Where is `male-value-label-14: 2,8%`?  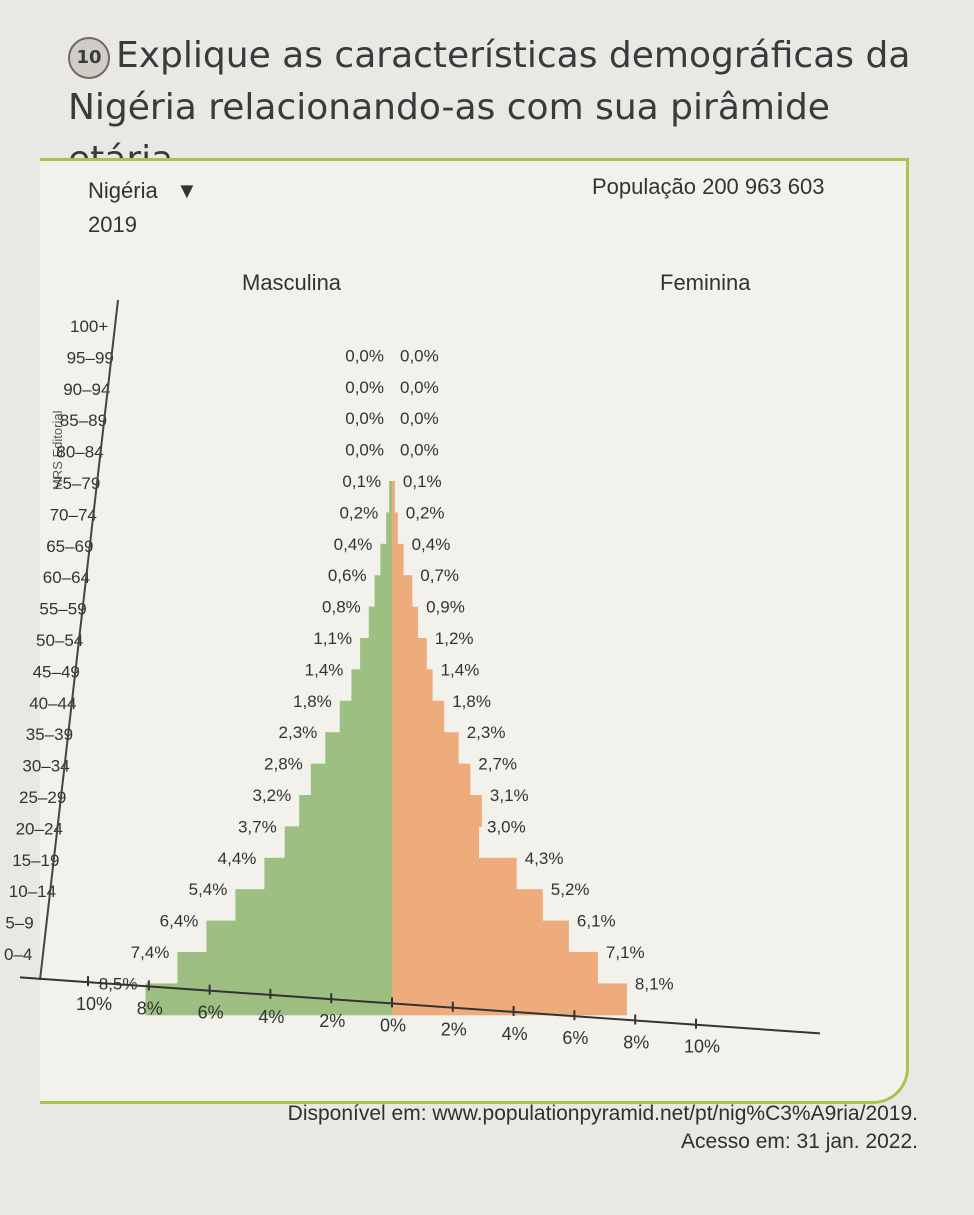
male-value-label-14: 2,8% is located at coordinates (283, 764).